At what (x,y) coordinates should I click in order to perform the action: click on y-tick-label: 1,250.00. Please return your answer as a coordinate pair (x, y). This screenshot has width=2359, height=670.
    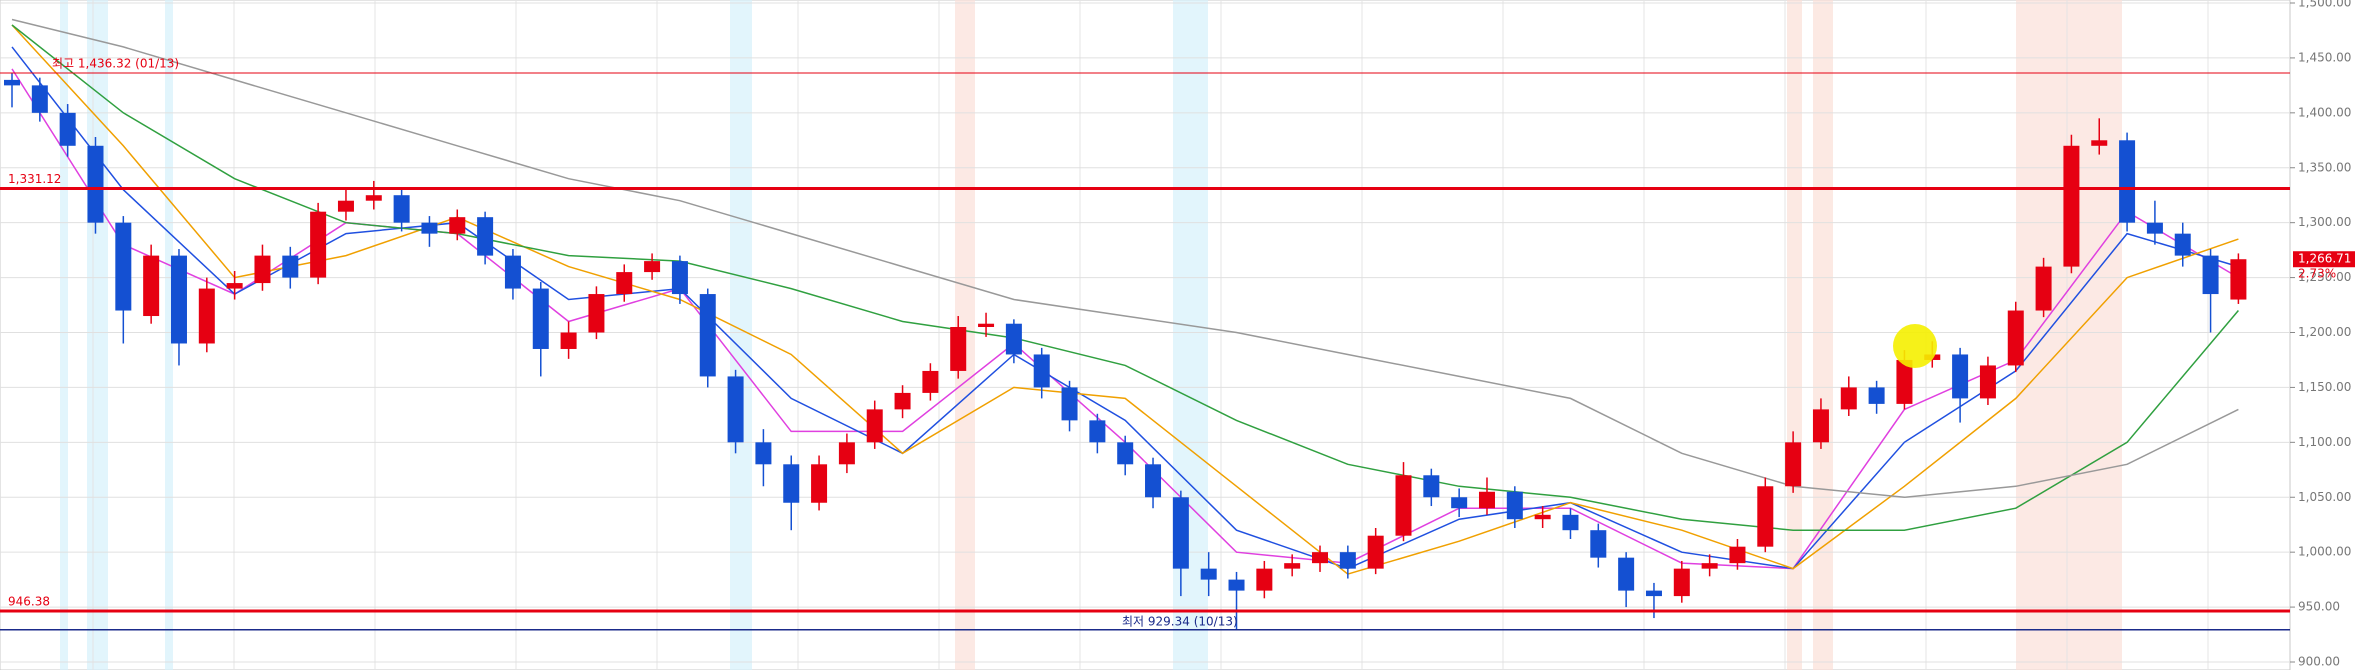
    Looking at the image, I should click on (2324, 277).